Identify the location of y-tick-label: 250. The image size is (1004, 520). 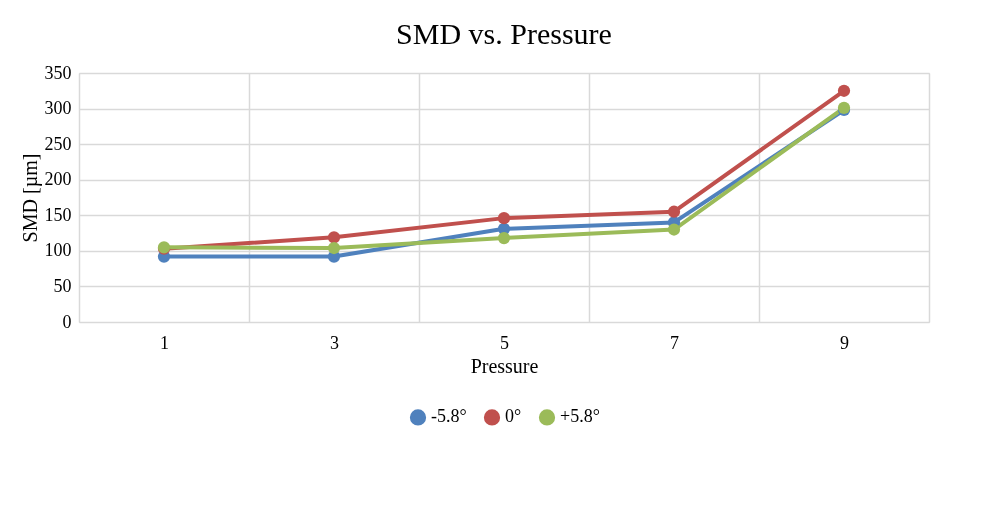
(58, 143).